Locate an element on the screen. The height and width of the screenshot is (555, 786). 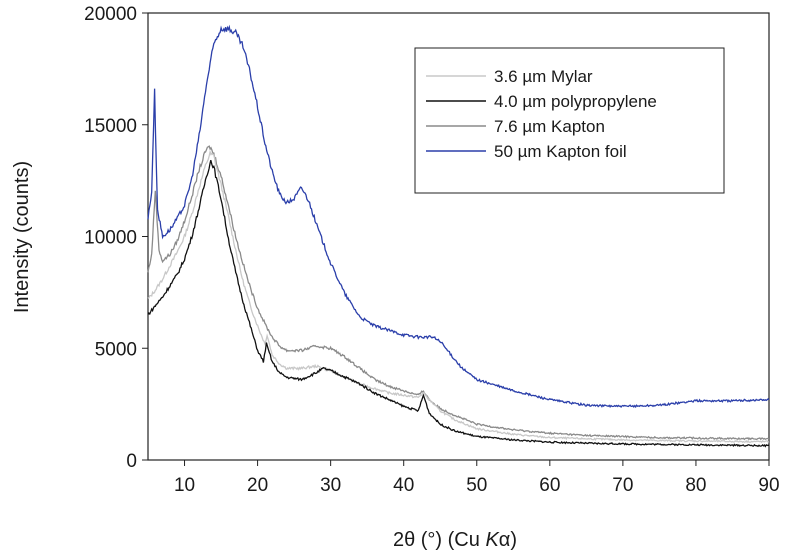
x-axis-ticks: 10 20 30 40 50 60 70 80 90 is located at coordinates (477, 478).